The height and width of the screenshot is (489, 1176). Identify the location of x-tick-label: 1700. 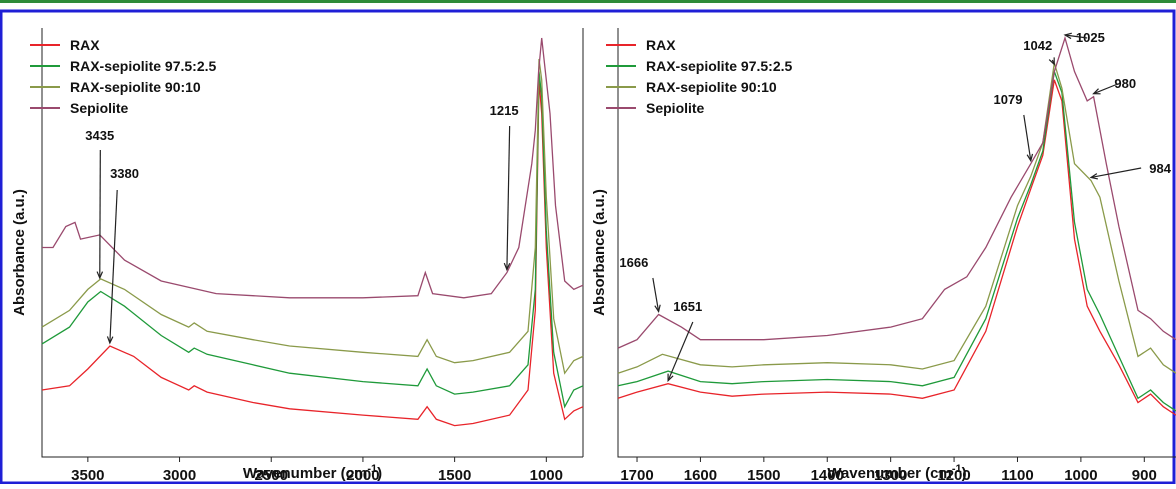
(636, 475).